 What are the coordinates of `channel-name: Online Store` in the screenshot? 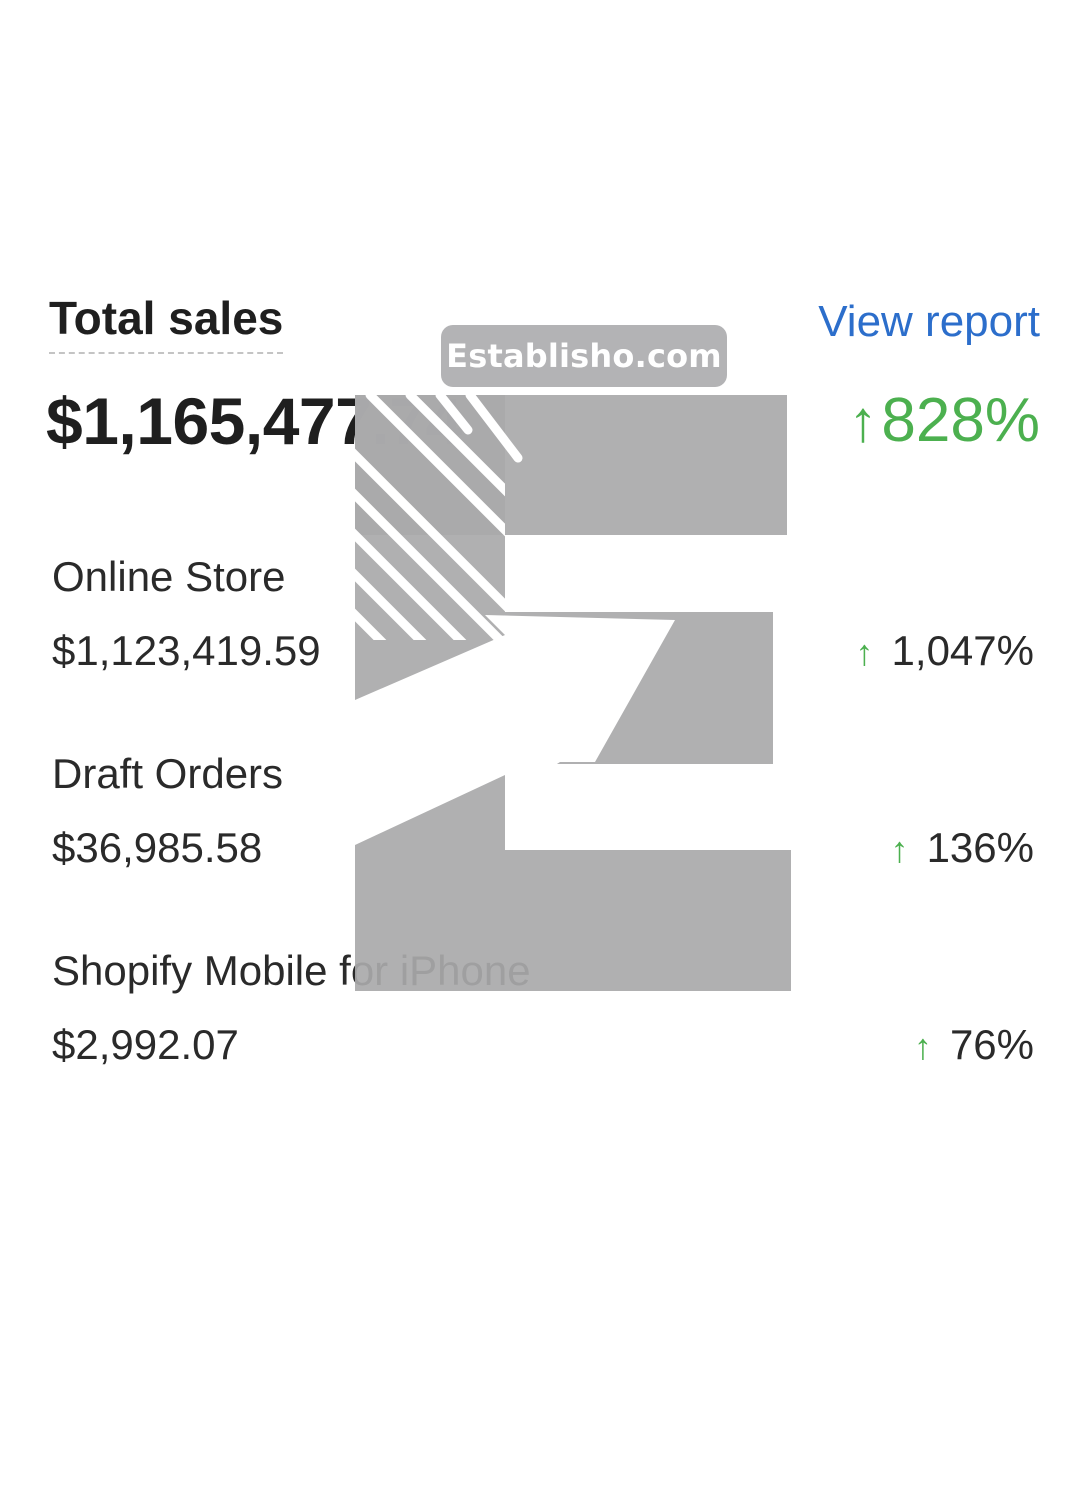 It's located at (169, 576).